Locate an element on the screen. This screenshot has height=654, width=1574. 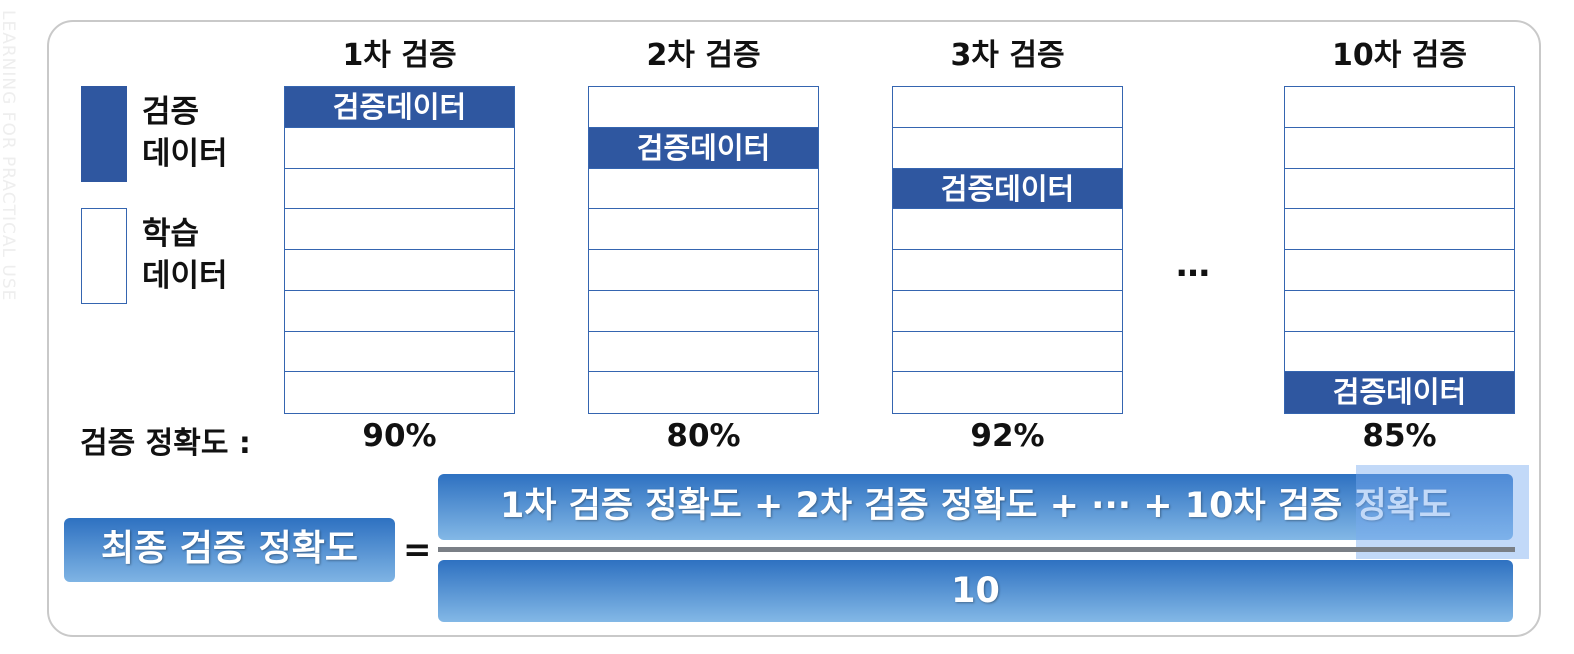
fold-column-2: 검증데이터 is located at coordinates (703, 250).